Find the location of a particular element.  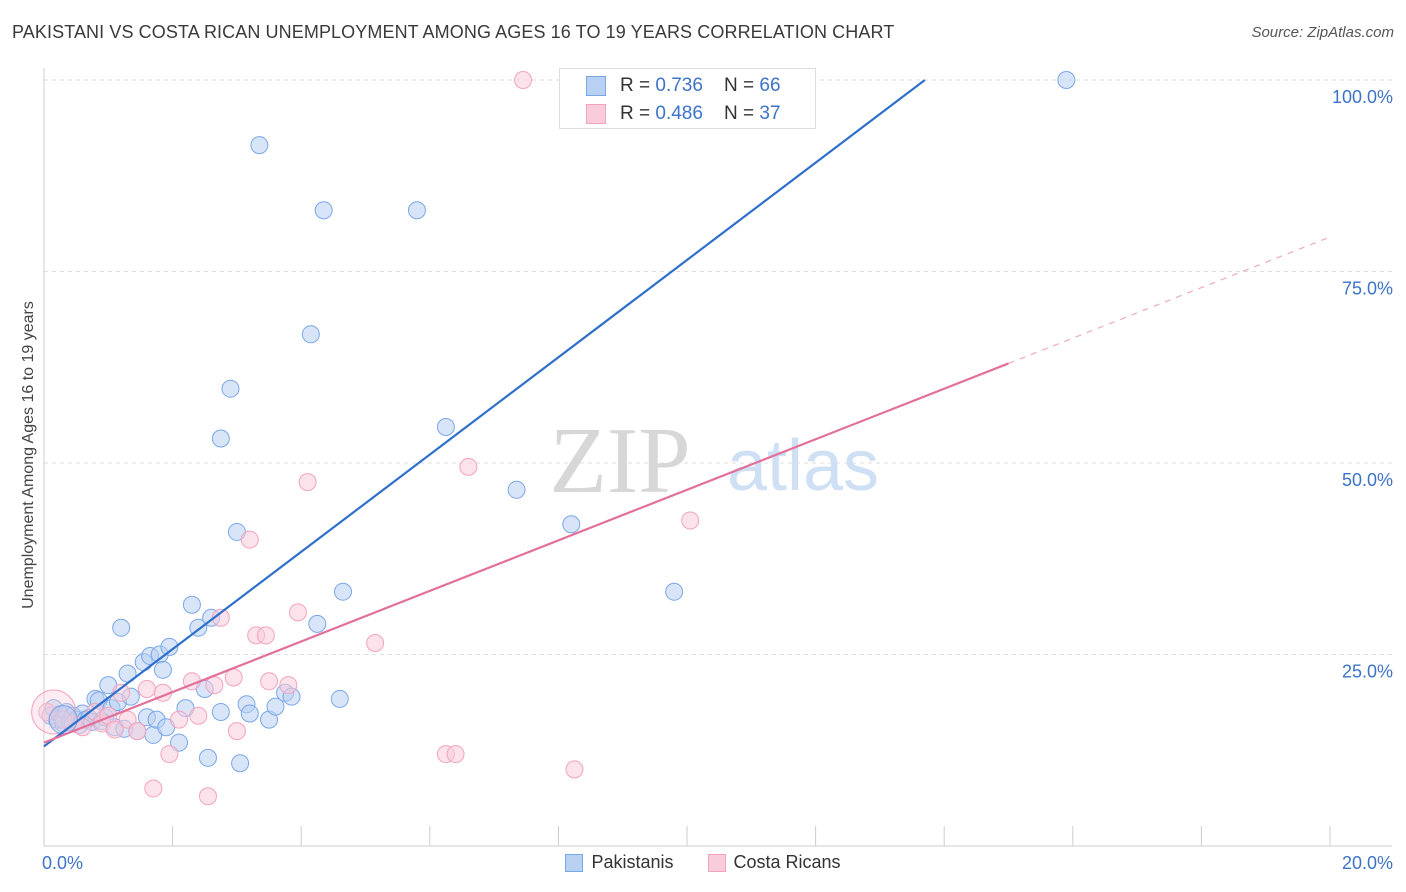

cluster-costa-ricans is located at coordinates (54, 712).